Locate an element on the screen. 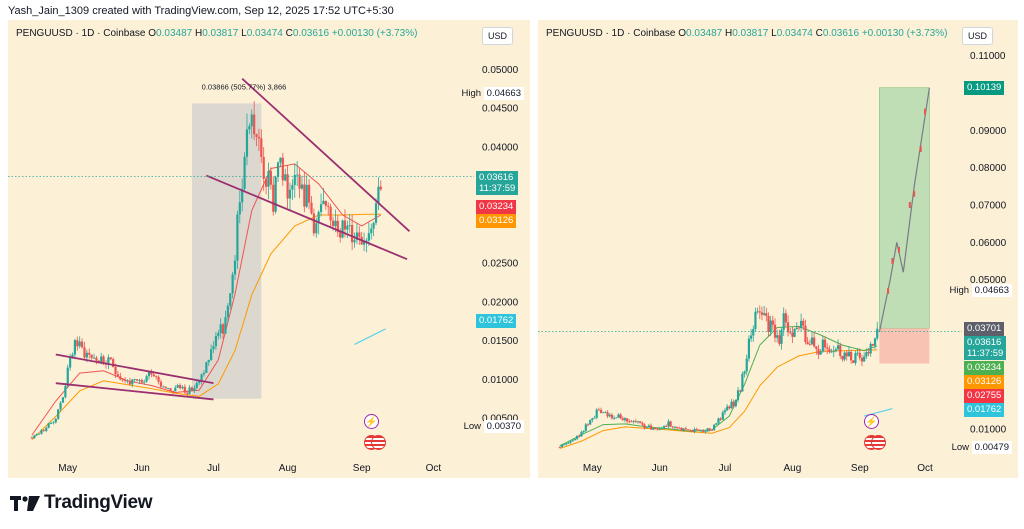 Image resolution: width=1024 pixels, height=529 pixels. y-tick-label: 0.02000 is located at coordinates (500, 302).